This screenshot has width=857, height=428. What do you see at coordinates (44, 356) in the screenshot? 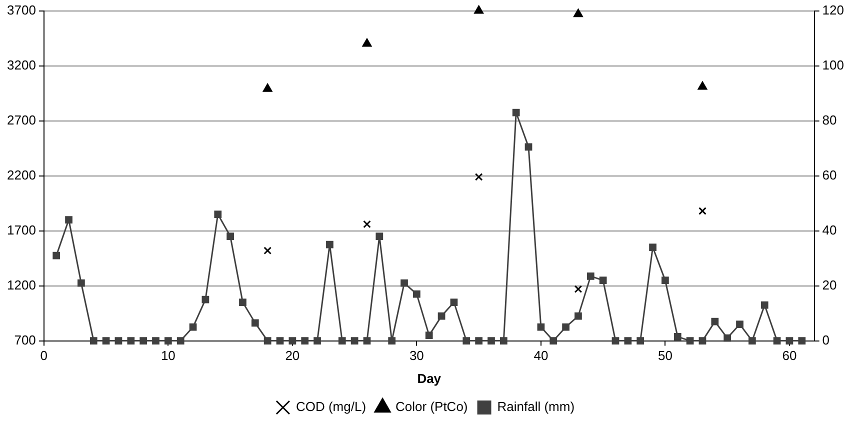
I see `x-tick-label: 0` at bounding box center [44, 356].